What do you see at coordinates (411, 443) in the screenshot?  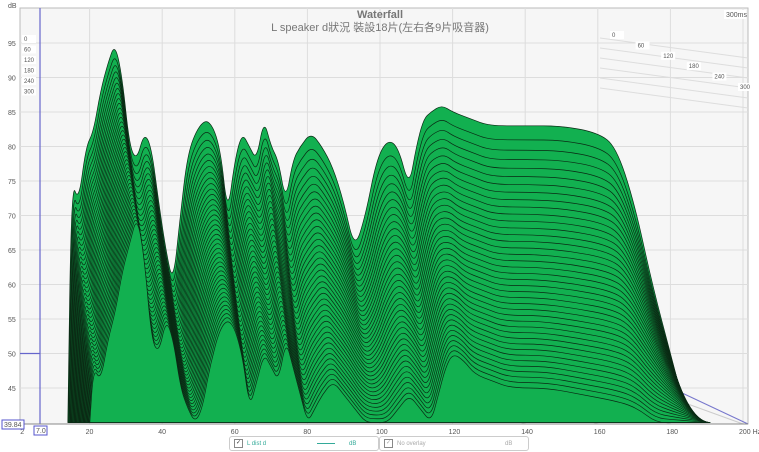 I see `legend-label: No overlay` at bounding box center [411, 443].